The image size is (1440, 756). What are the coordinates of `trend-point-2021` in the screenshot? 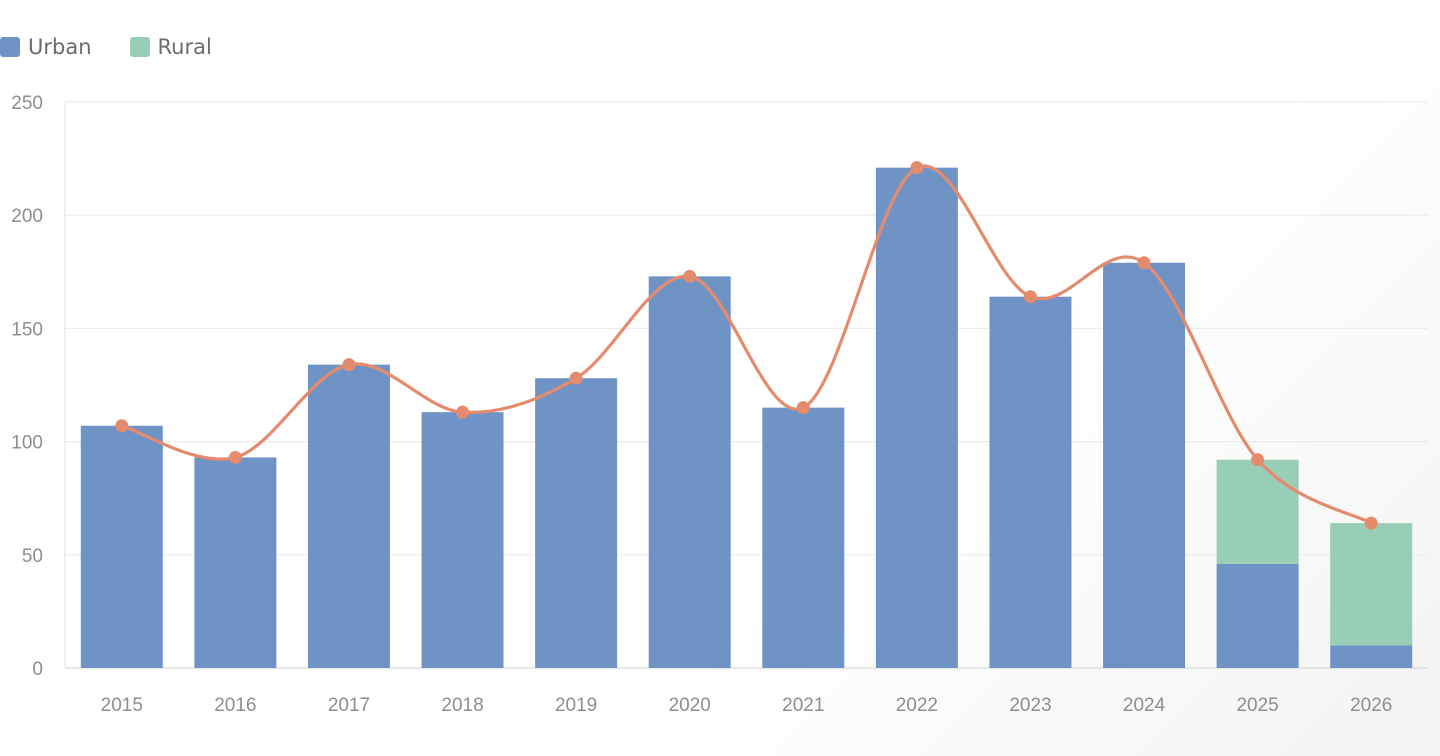 It's located at (803, 408).